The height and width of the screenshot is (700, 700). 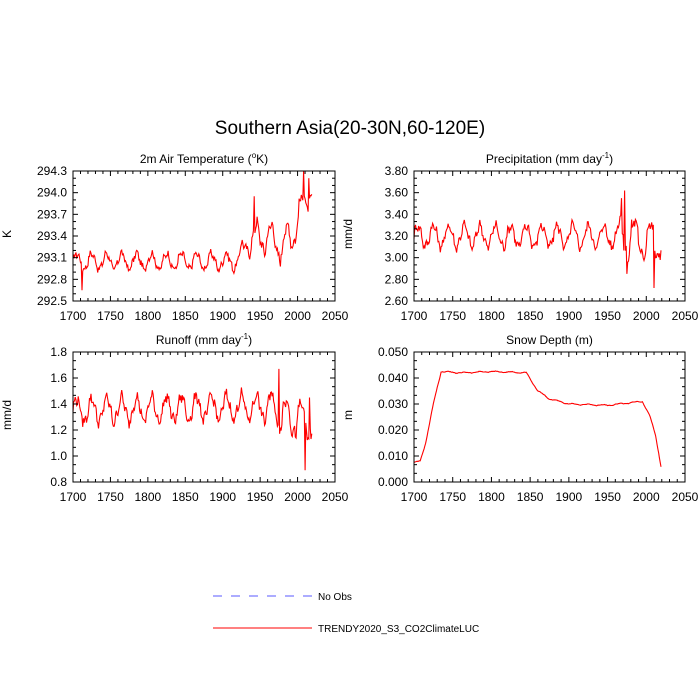 What do you see at coordinates (397, 279) in the screenshot?
I see `y-tick-label: 2.80` at bounding box center [397, 279].